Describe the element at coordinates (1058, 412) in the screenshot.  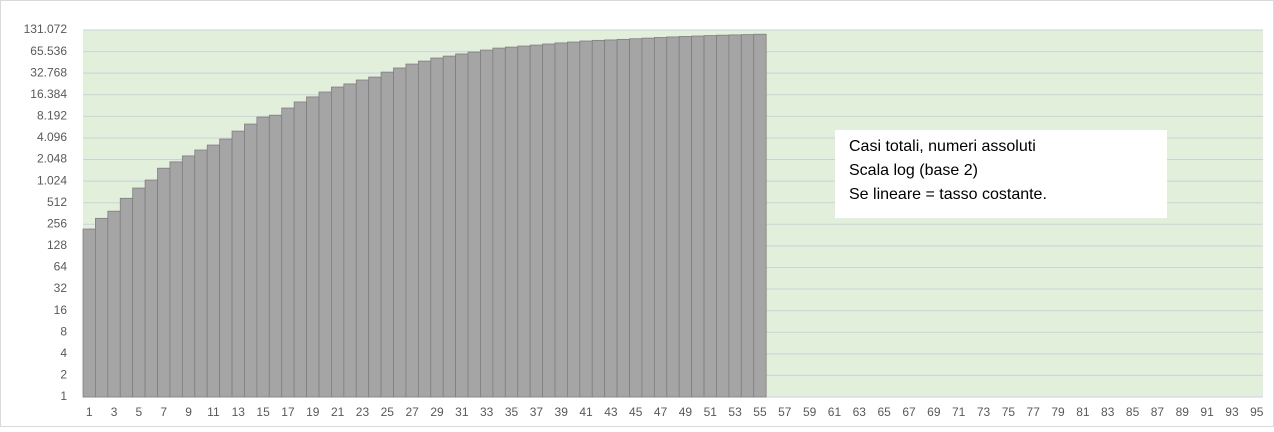
I see `x-tick-label: 79` at that location.